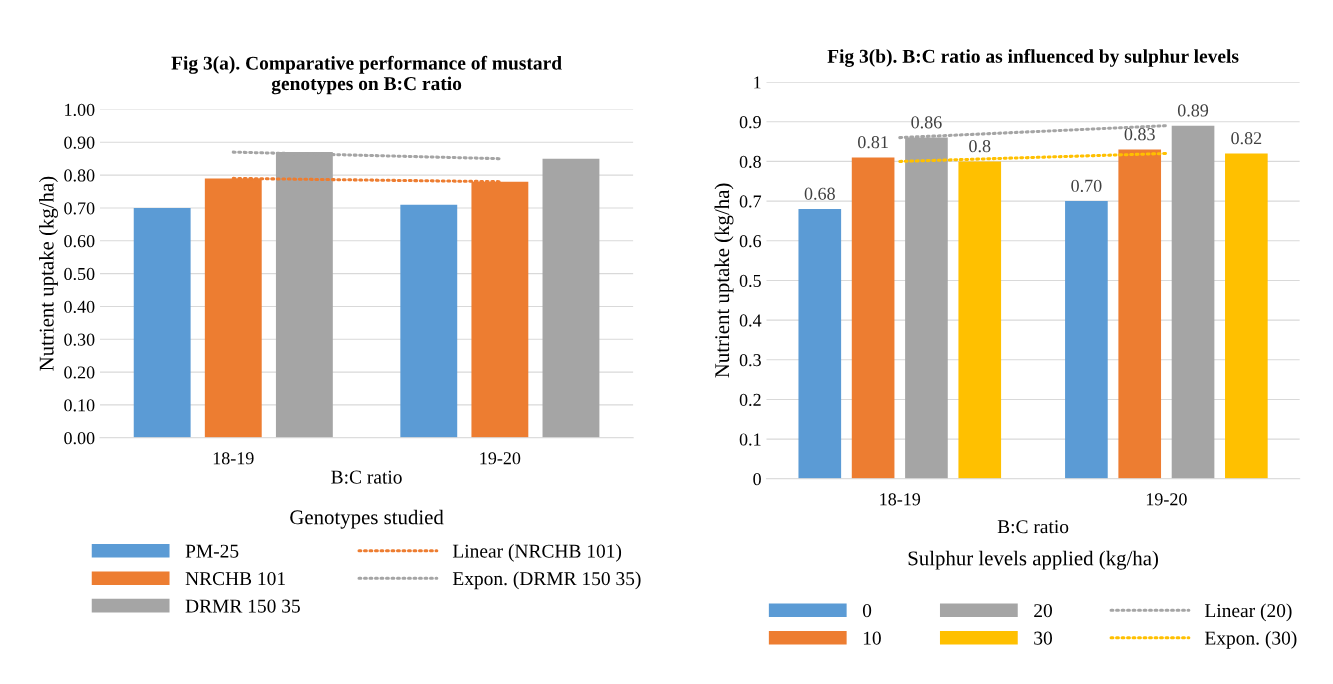 This screenshot has height=684, width=1333. What do you see at coordinates (79, 208) in the screenshot?
I see `y-tick-label: 0.70` at bounding box center [79, 208].